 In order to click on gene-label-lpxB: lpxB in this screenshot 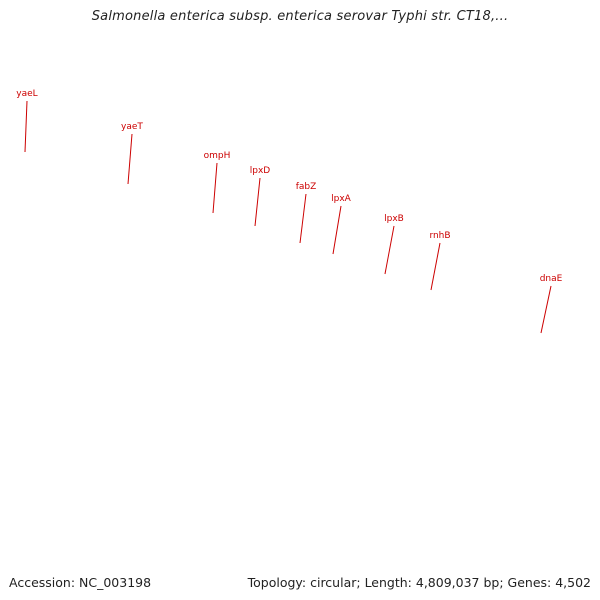, I will do `click(394, 219)`.